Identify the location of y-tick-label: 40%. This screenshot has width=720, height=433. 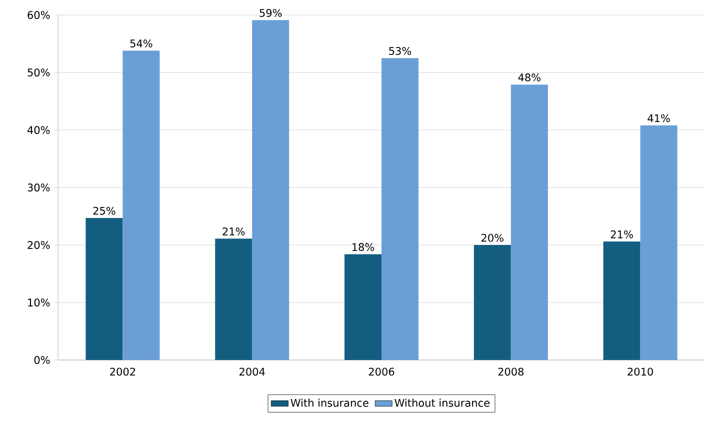
(38, 130).